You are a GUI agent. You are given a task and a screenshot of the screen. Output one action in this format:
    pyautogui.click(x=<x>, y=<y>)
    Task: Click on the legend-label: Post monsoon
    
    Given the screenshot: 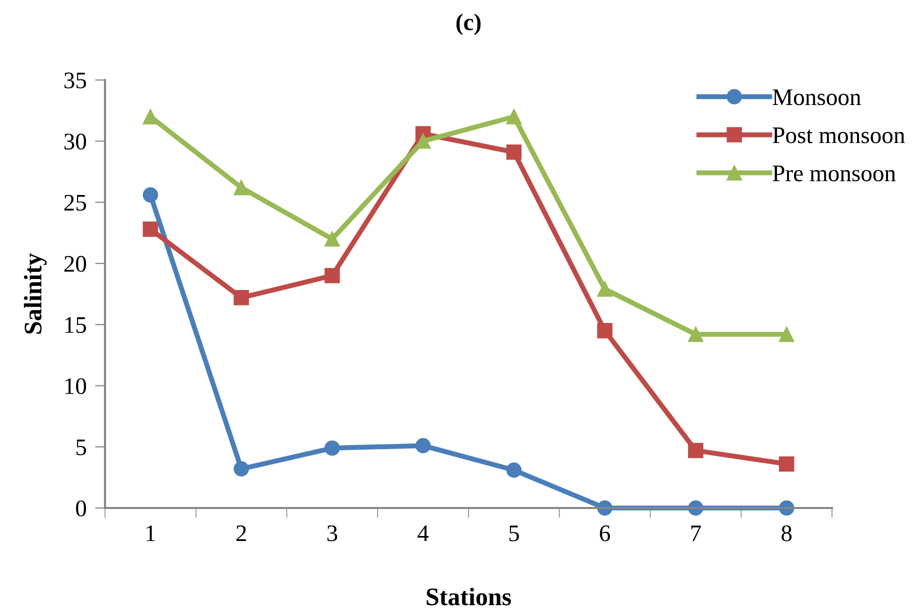 What is the action you would take?
    pyautogui.click(x=838, y=136)
    